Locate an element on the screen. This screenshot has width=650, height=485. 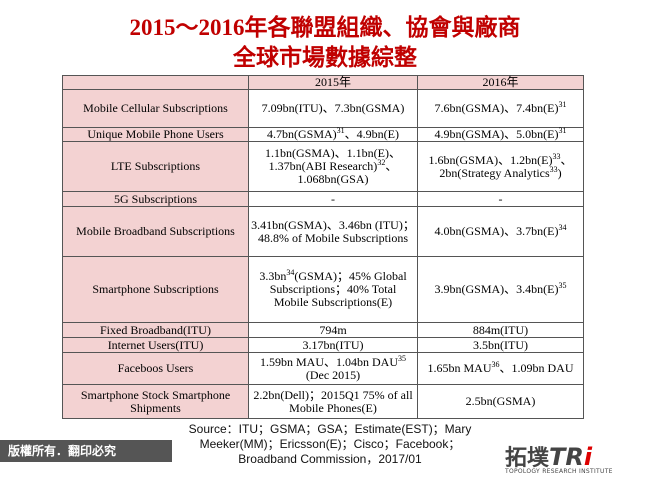
table-cell: 4.0bn(GSMA)、3.7bn(E)34 is located at coordinates (500, 231).